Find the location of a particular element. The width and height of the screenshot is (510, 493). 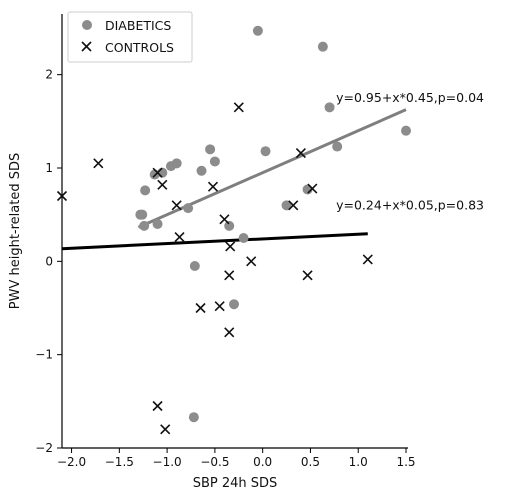

legend: DIABETICS CONTROLS is located at coordinates (130, 37).